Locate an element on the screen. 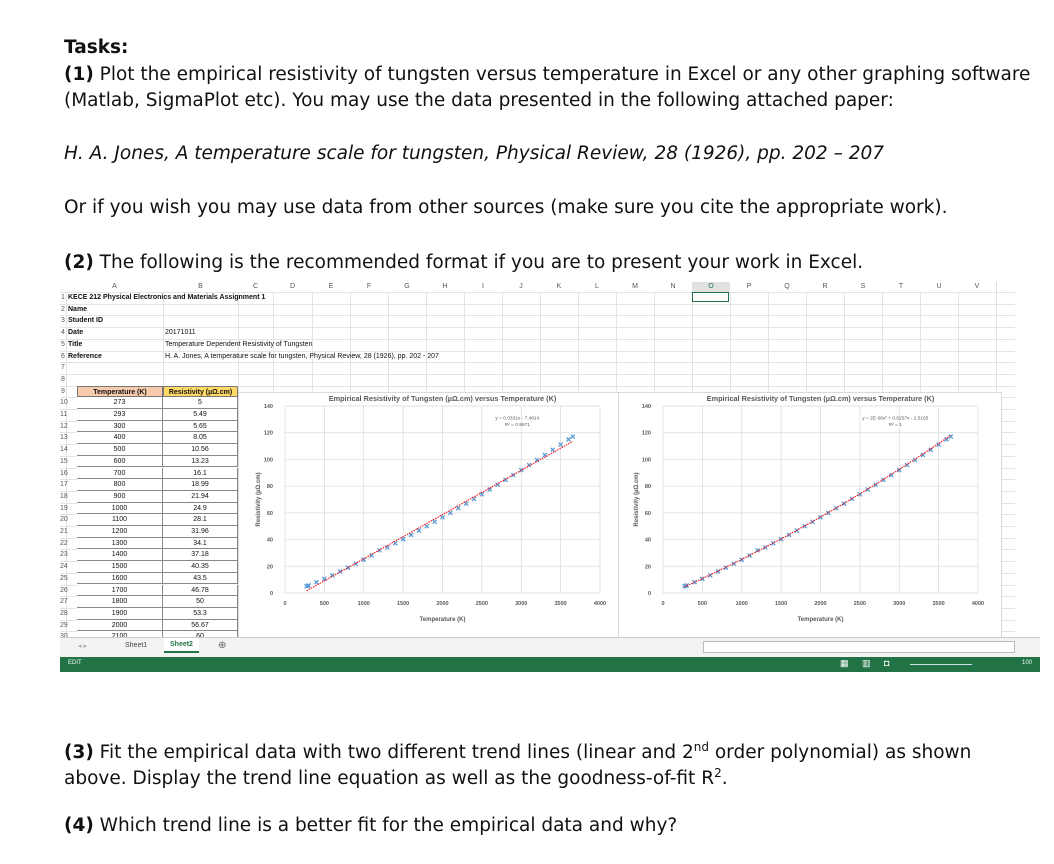  zoom-slider is located at coordinates (941, 664).